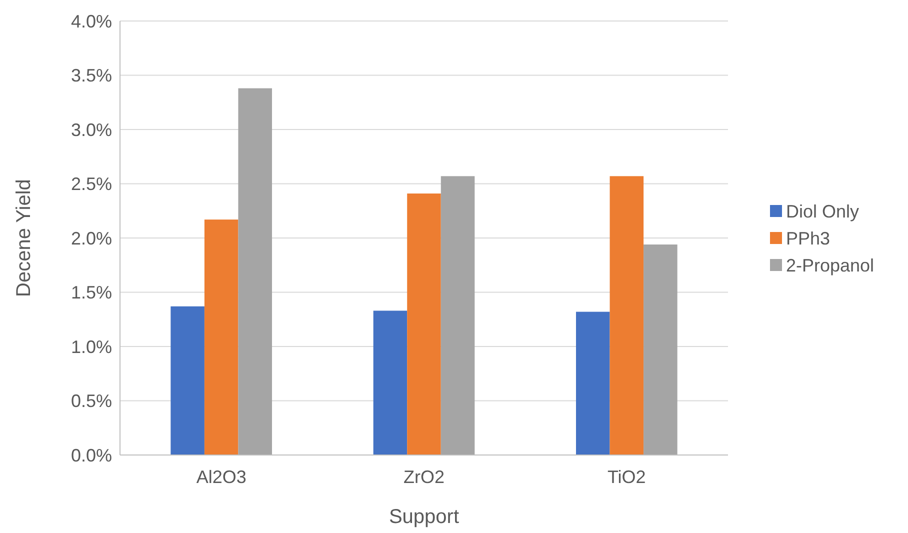 The width and height of the screenshot is (908, 533). I want to click on x-axis-title: Support, so click(424, 517).